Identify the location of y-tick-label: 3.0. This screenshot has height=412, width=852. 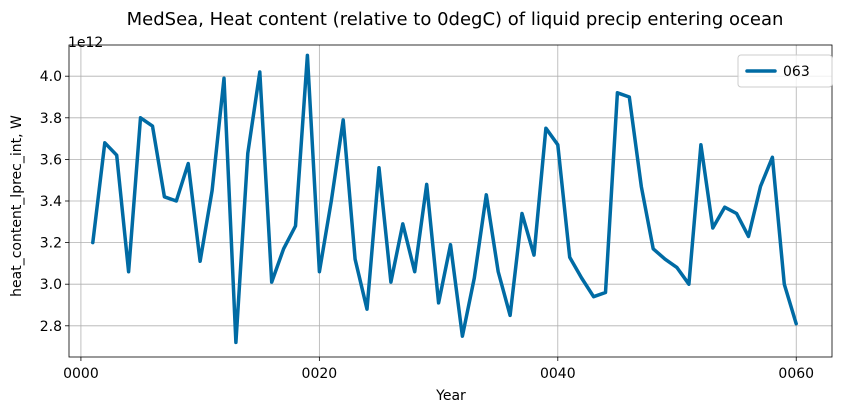
(51, 285).